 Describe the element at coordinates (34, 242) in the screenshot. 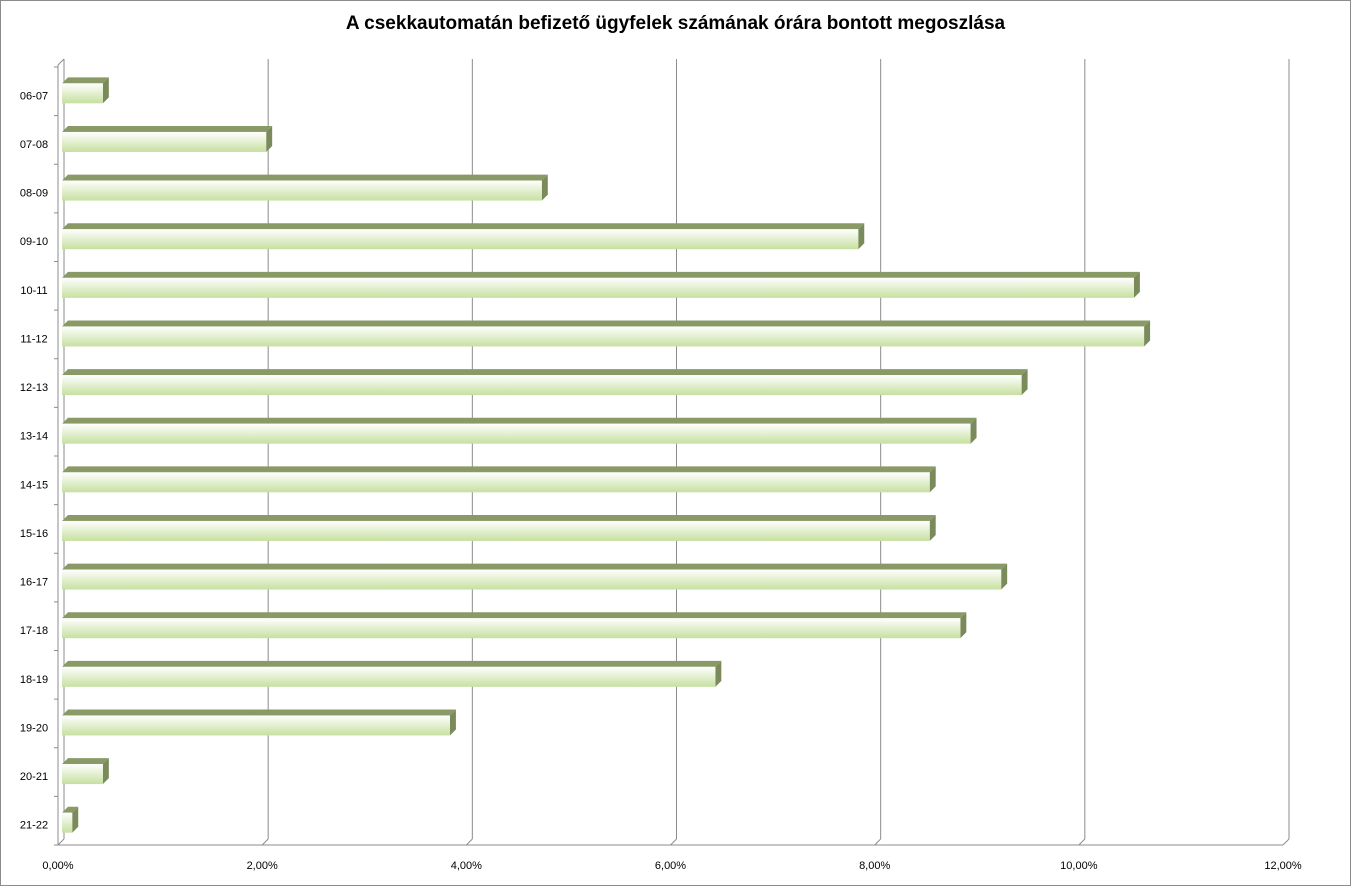

I see `y-tick-label: 09-10` at that location.